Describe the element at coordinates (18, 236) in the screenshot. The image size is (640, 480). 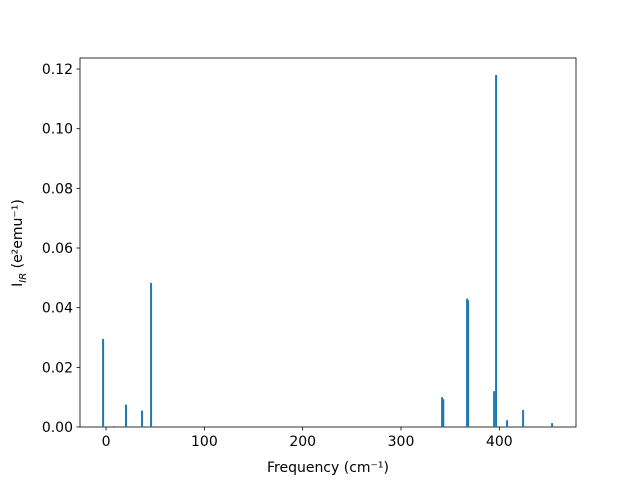
I see `y-label-rest: (e²emu⁻¹)` at that location.